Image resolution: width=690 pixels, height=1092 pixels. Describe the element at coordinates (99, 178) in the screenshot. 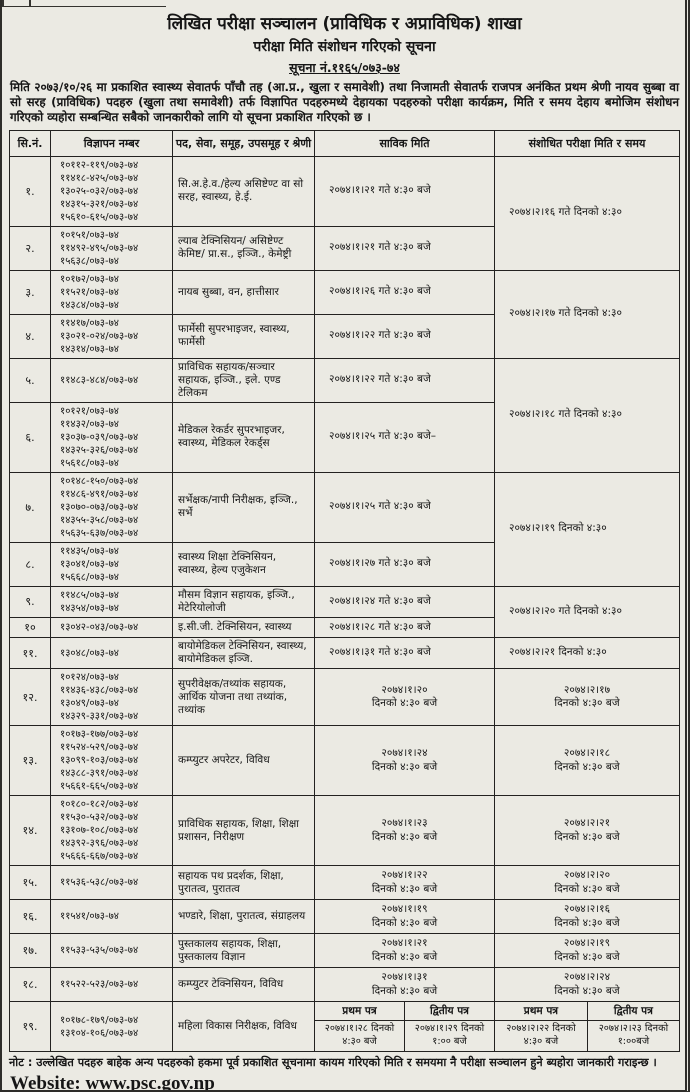

I see `ad-number: ११४१८-४२५/०७३-७४` at that location.